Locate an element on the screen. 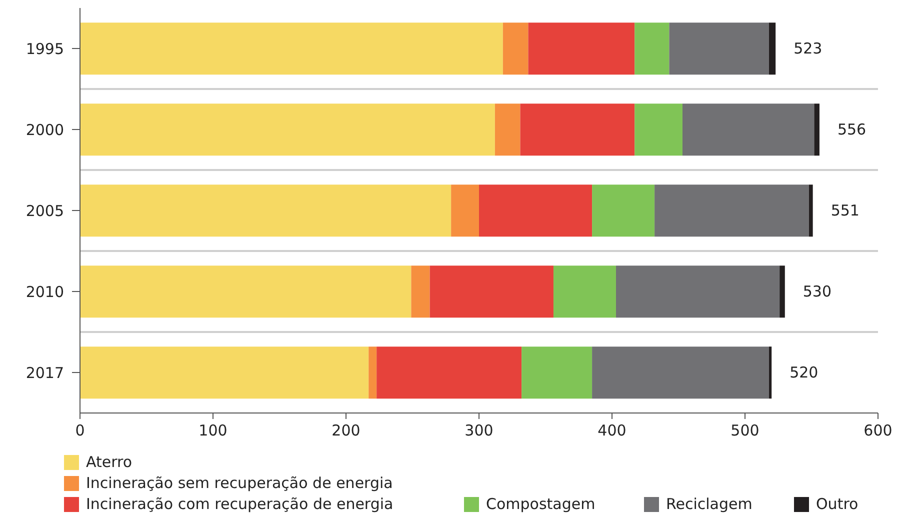 This screenshot has width=902, height=519. x-tick-label: 0 is located at coordinates (80, 431).